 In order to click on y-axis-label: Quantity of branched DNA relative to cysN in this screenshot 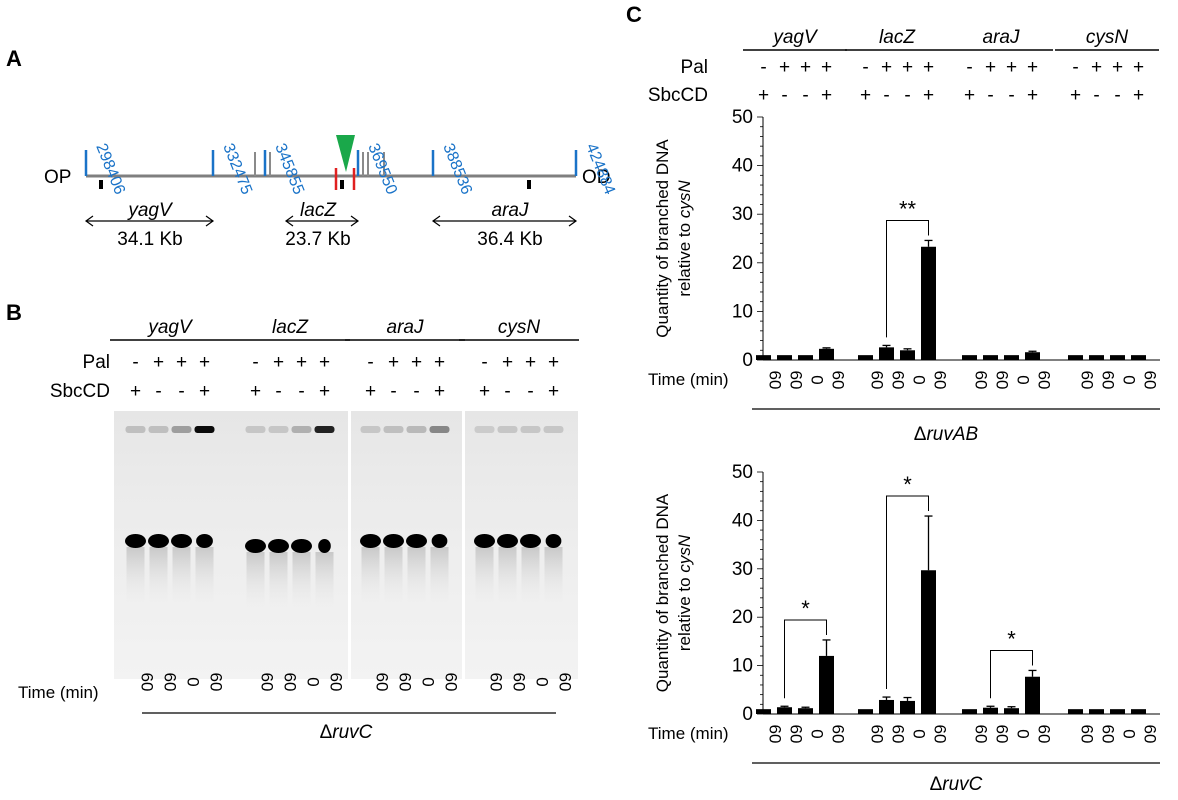, I will do `click(673, 238)`.